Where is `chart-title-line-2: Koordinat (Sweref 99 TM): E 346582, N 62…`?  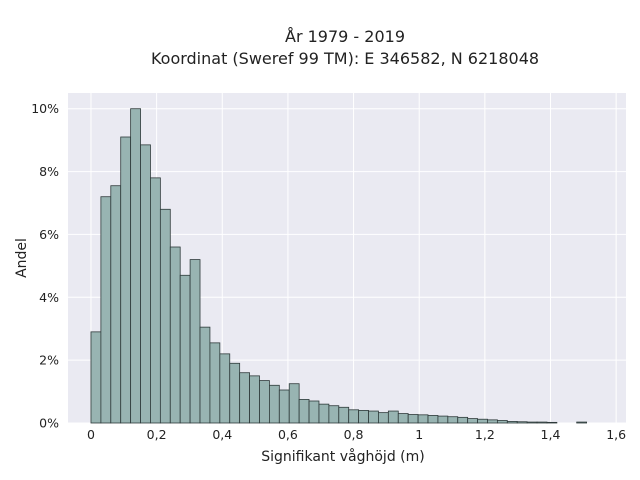
chart-title-line-2: Koordinat (Sweref 99 TM): E 346582, N 62… is located at coordinates (345, 58).